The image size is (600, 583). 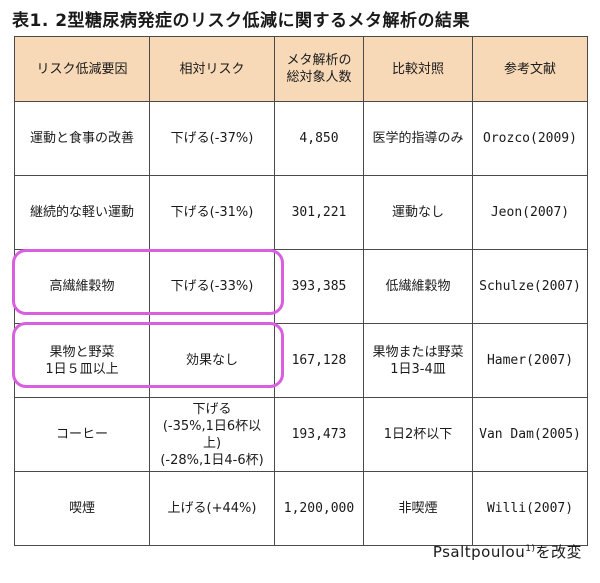 I want to click on source-superscript: 1), so click(x=530, y=549).